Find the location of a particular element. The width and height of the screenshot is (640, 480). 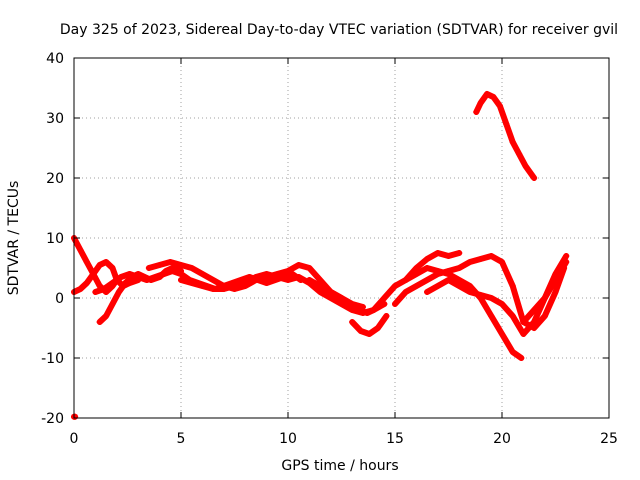

x-axis-label: GPS time / hours is located at coordinates (339, 466).